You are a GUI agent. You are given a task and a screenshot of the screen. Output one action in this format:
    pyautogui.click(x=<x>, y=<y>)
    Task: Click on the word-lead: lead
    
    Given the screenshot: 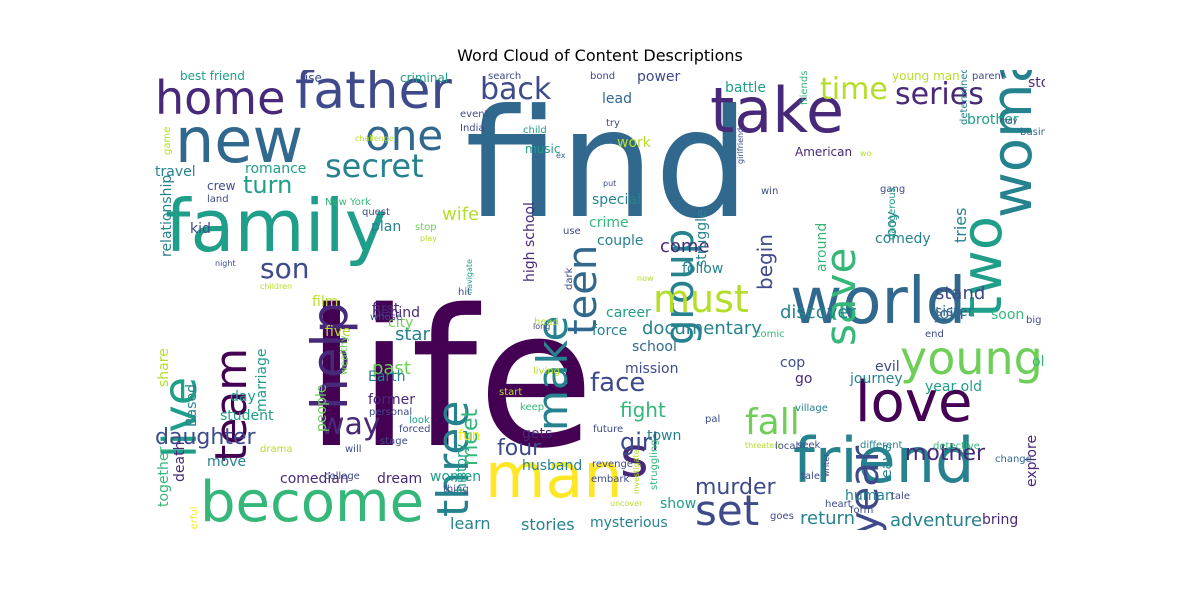 What is the action you would take?
    pyautogui.click(x=617, y=99)
    